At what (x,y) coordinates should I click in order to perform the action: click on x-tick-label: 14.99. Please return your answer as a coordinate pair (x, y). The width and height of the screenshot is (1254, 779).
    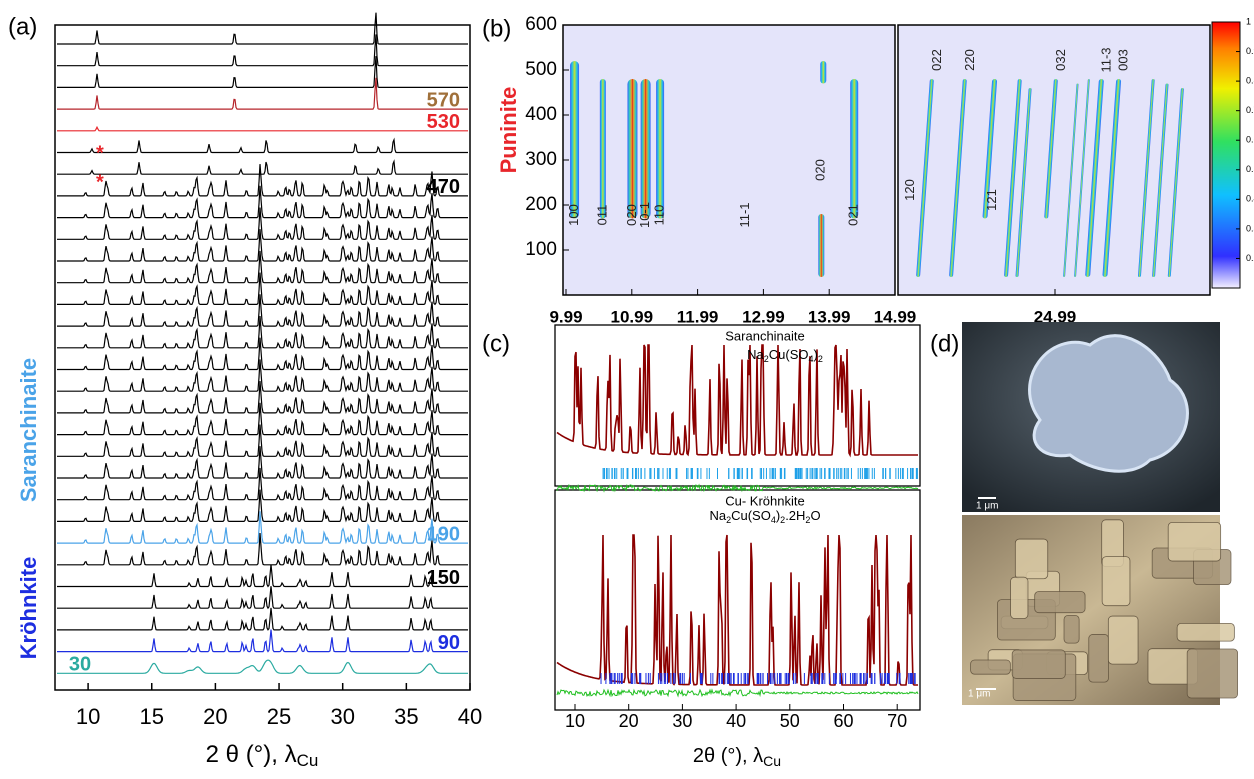
    Looking at the image, I should click on (895, 316).